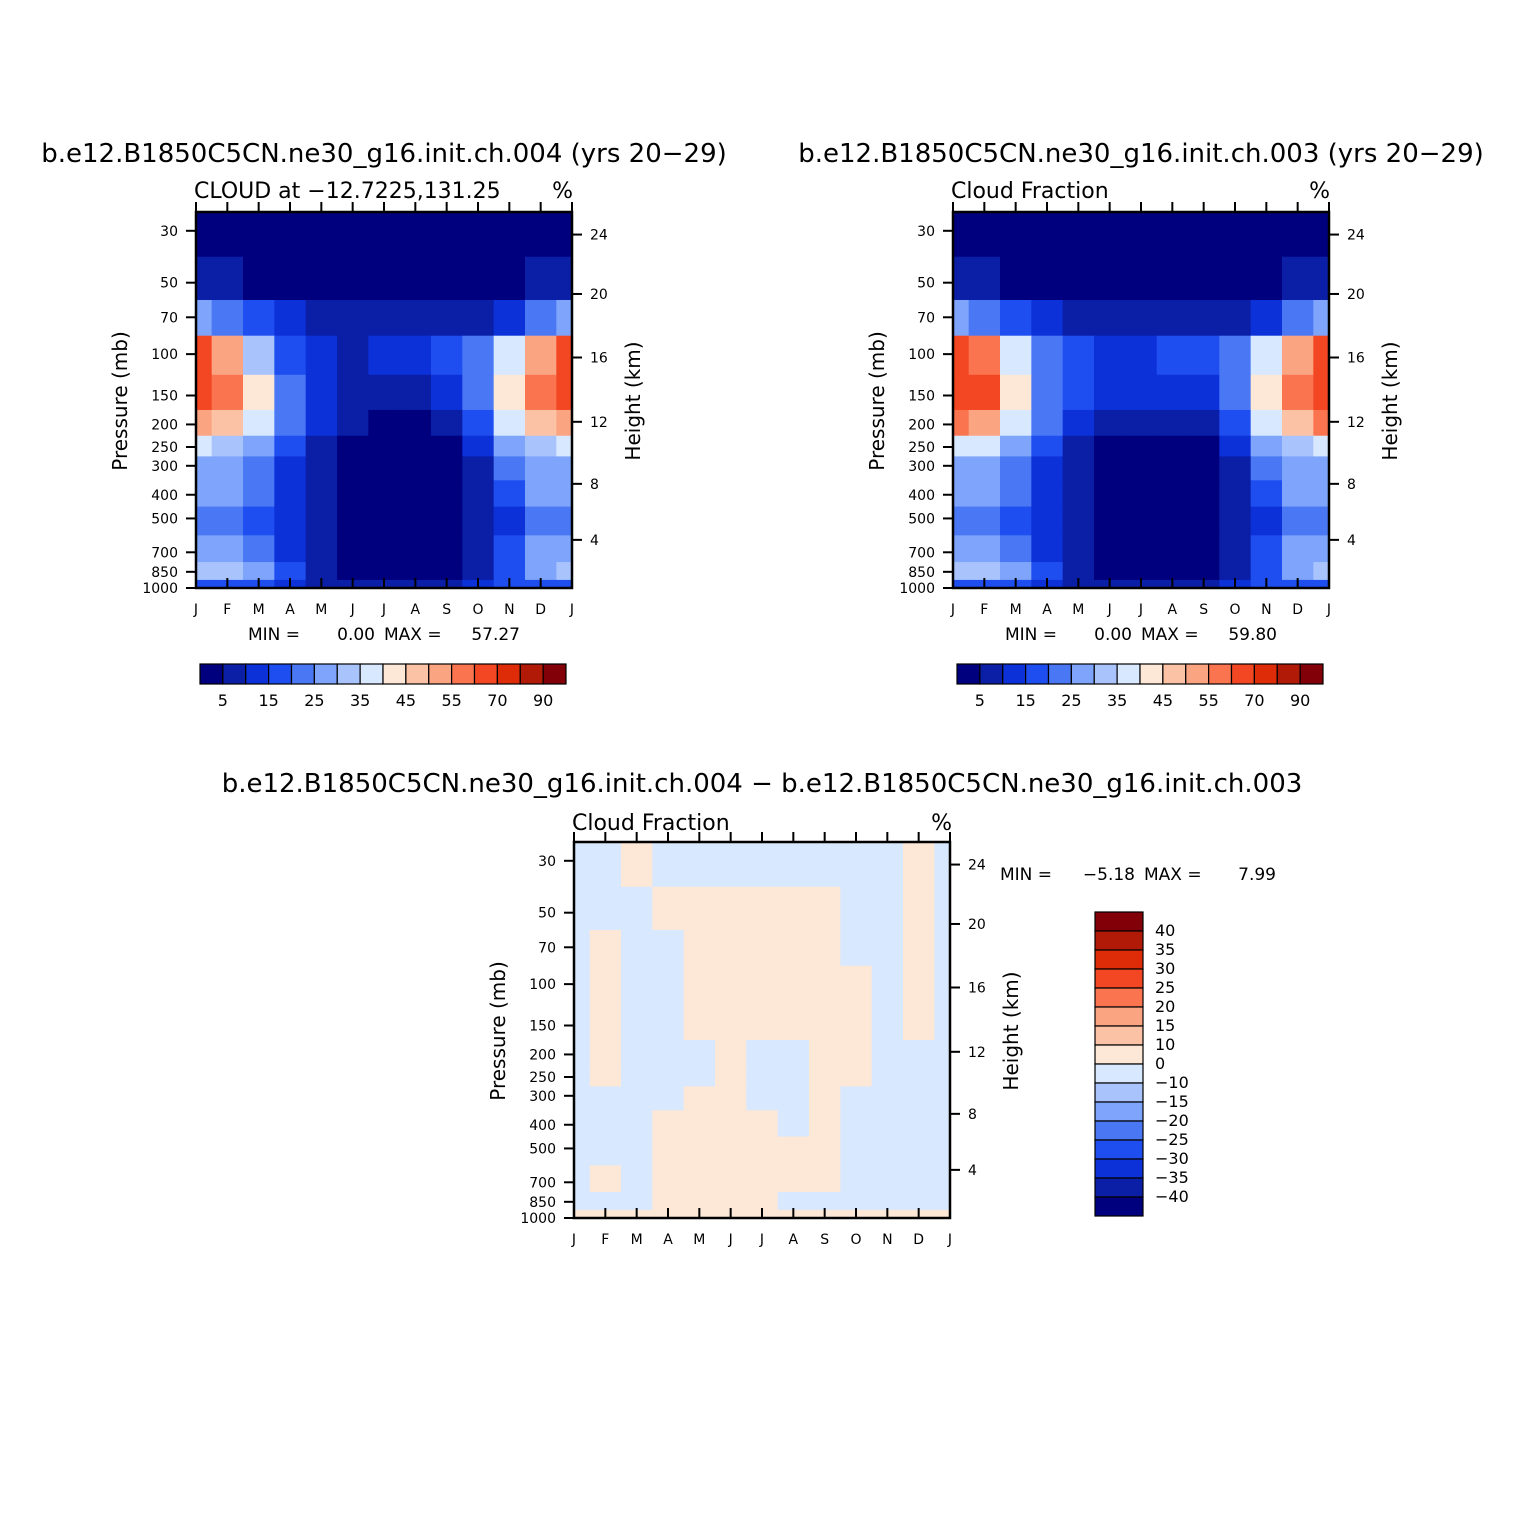  I want to click on colorbar-label: 35, so click(1117, 700).